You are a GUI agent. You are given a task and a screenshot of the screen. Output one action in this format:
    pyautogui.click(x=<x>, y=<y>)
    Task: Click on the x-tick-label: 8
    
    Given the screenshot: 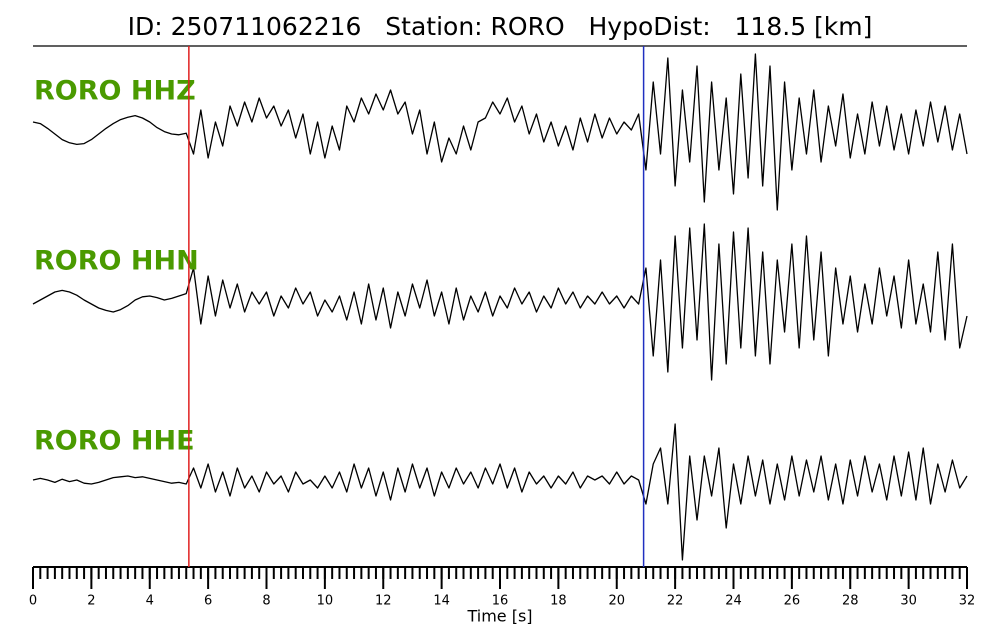 What is the action you would take?
    pyautogui.click(x=266, y=601)
    